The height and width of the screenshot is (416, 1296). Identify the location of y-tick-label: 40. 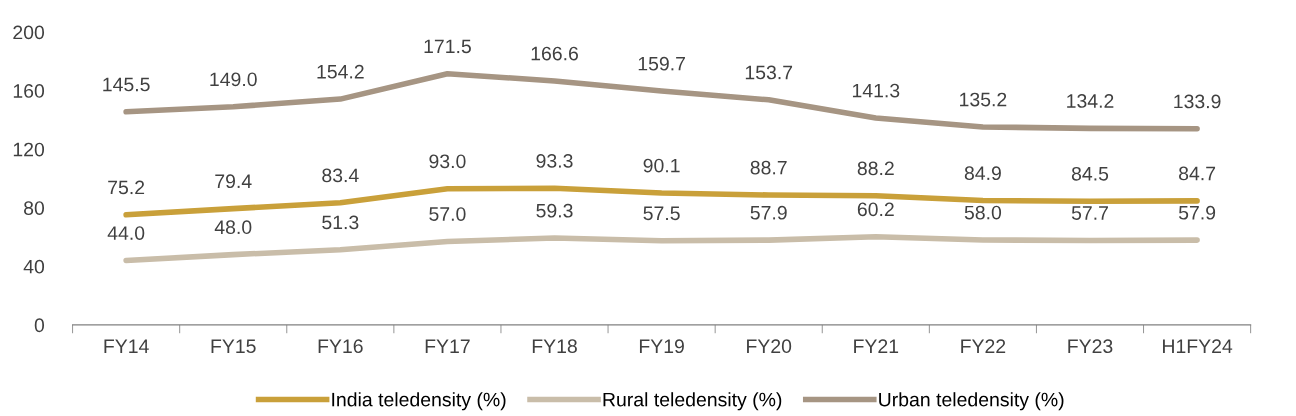
(34, 266).